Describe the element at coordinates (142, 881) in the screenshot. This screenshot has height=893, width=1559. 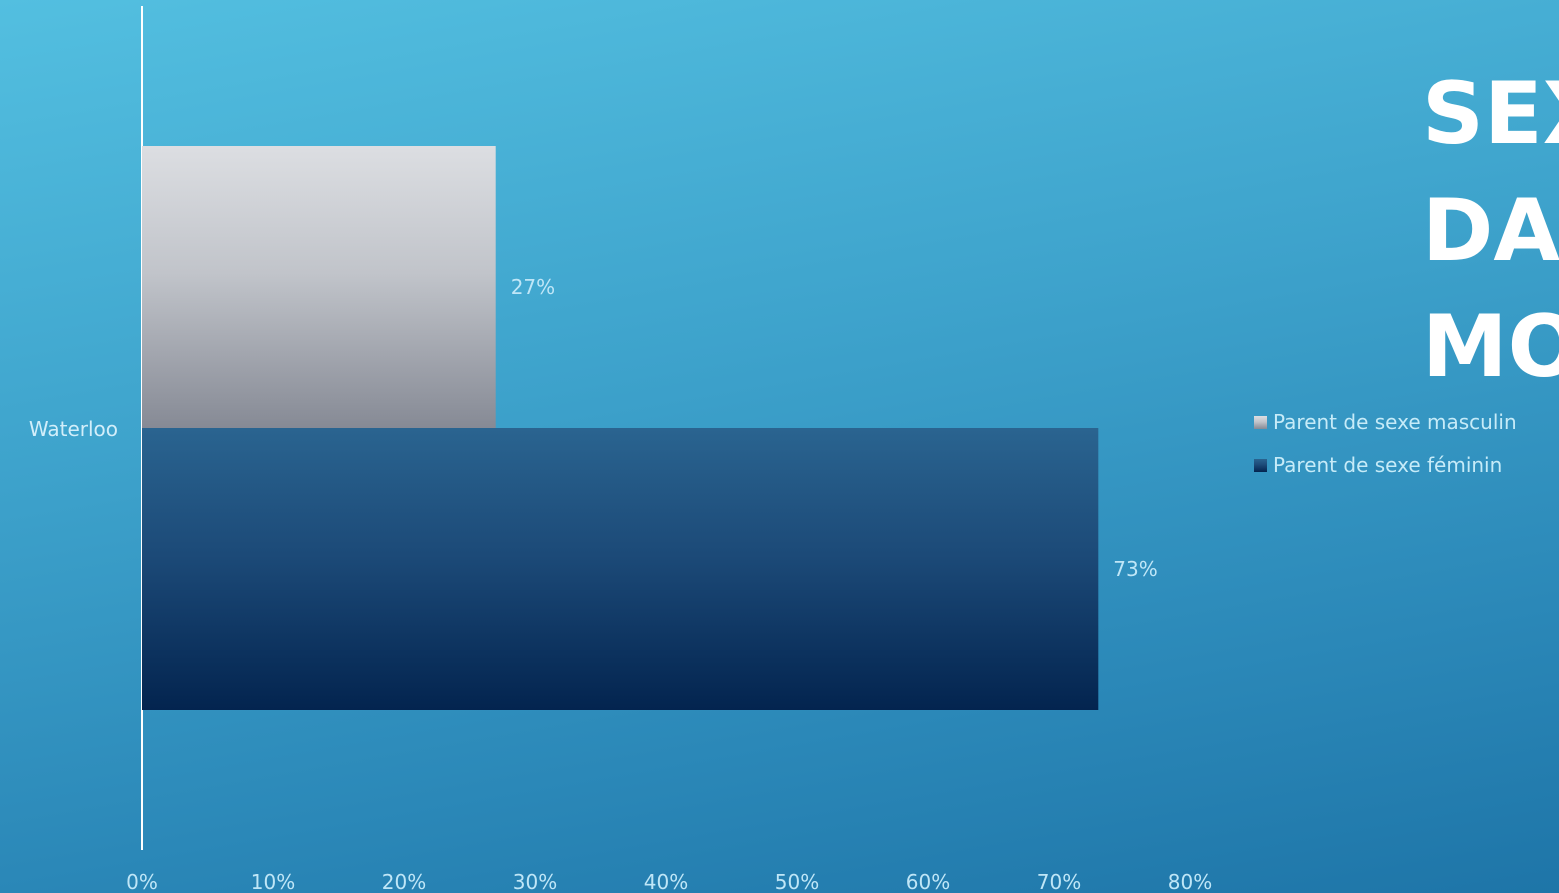
I see `x-tick-label: 0%` at that location.